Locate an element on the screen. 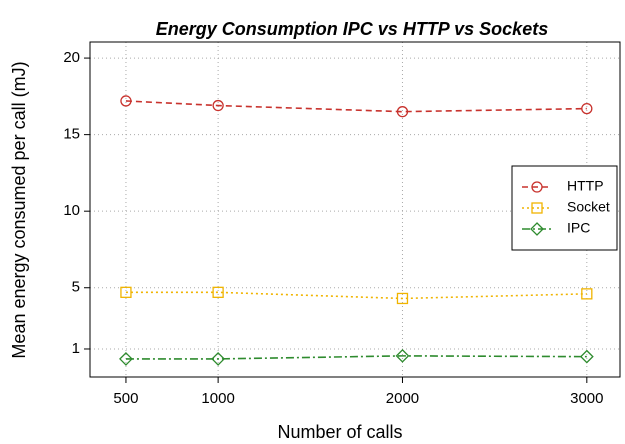 This screenshot has width=625, height=444. y-tick-label: 15 is located at coordinates (71, 134).